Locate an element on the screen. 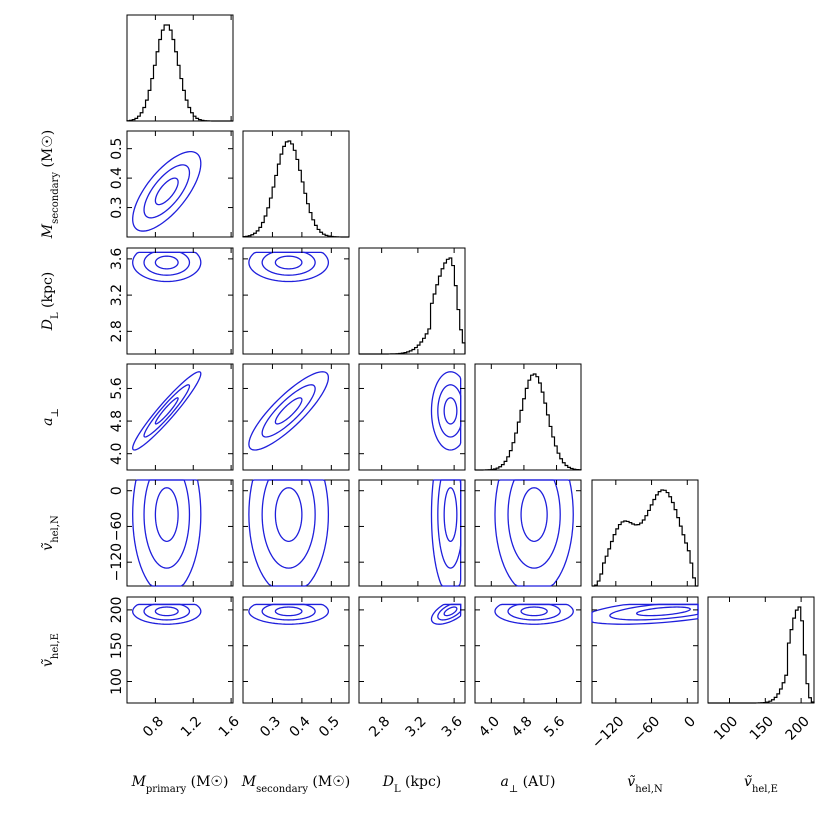 This screenshot has height=830, width=830. x-axis-label-dl: DL (kpc) is located at coordinates (412, 784).